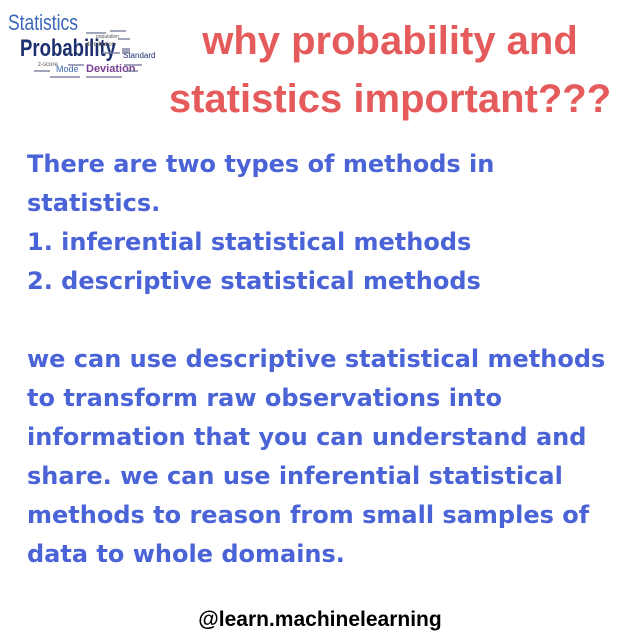 This screenshot has width=640, height=640. I want to click on body-line: methods to reason from small samples of, so click(308, 515).